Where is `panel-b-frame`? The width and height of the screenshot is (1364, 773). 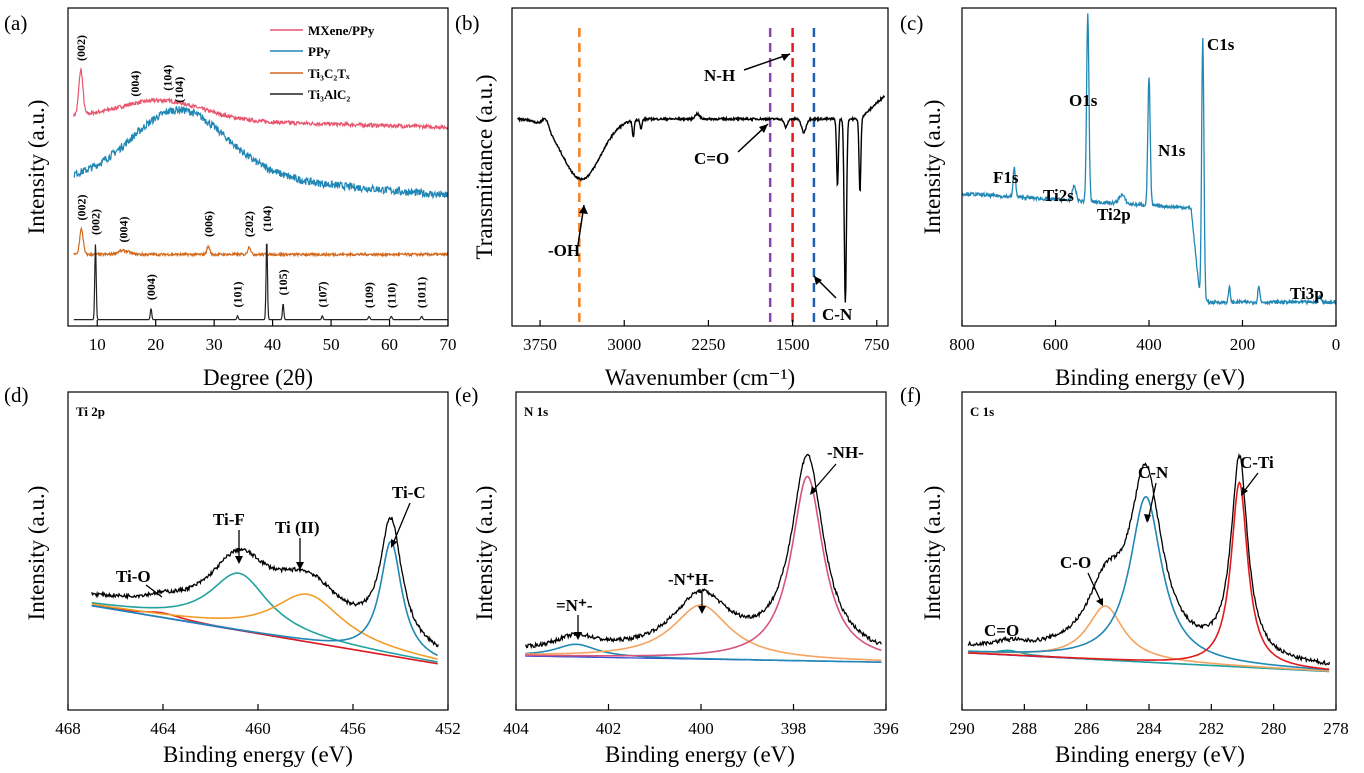 panel-b-frame is located at coordinates (700, 167).